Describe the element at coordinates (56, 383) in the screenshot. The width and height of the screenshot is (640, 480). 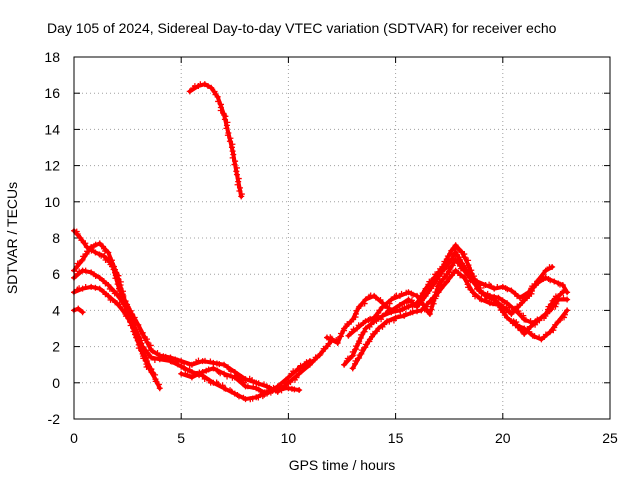
I see `y-tick-label: 0` at that location.